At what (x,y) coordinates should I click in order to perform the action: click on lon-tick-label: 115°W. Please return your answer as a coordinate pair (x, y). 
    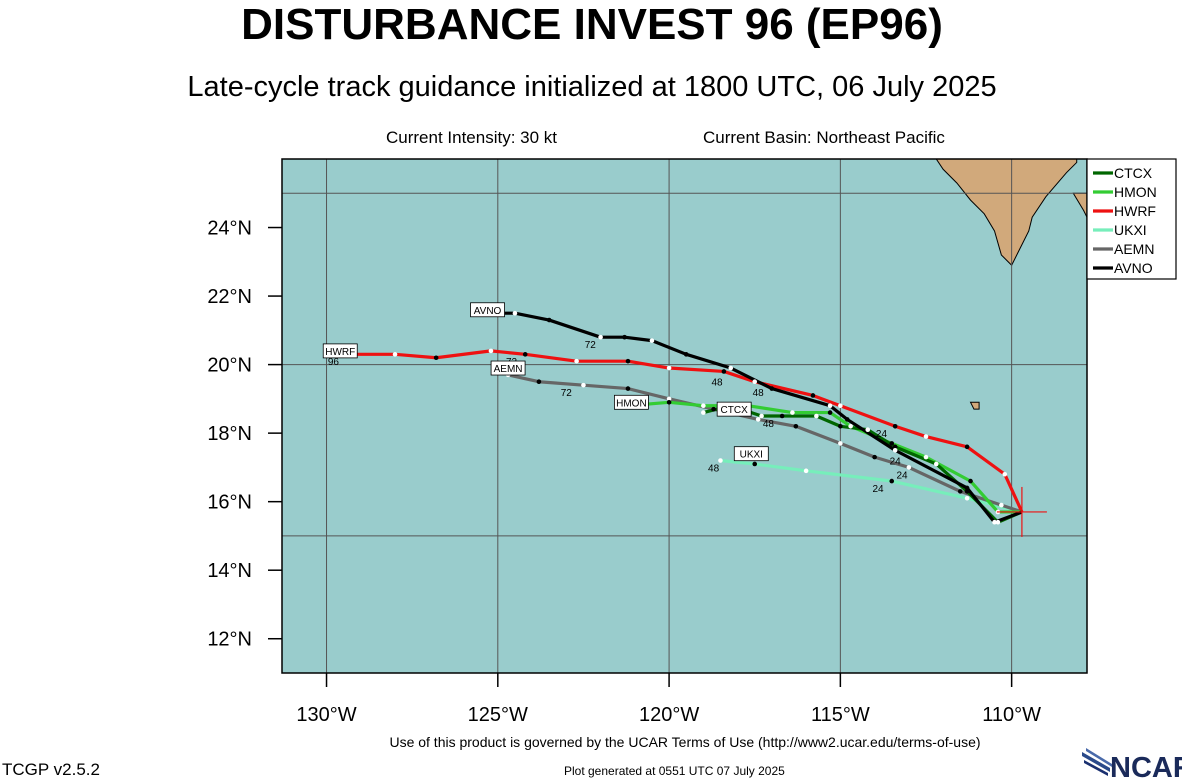
    Looking at the image, I should click on (840, 715).